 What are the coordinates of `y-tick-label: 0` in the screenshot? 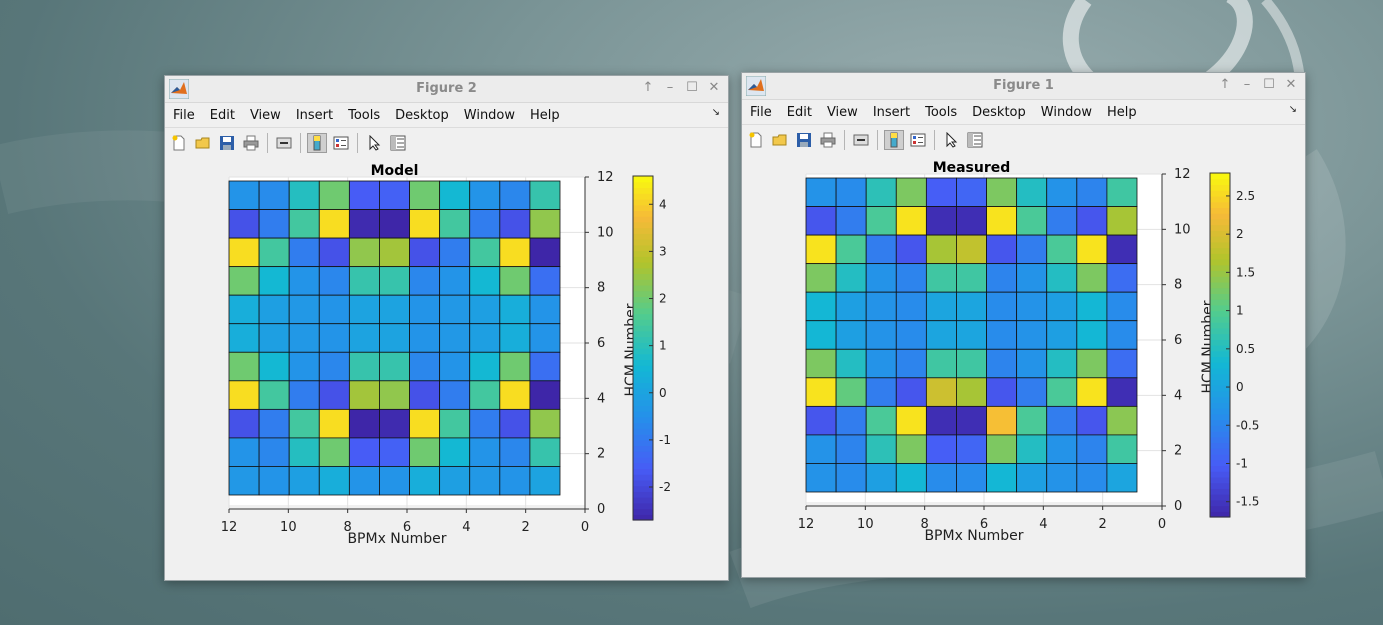 It's located at (601, 509).